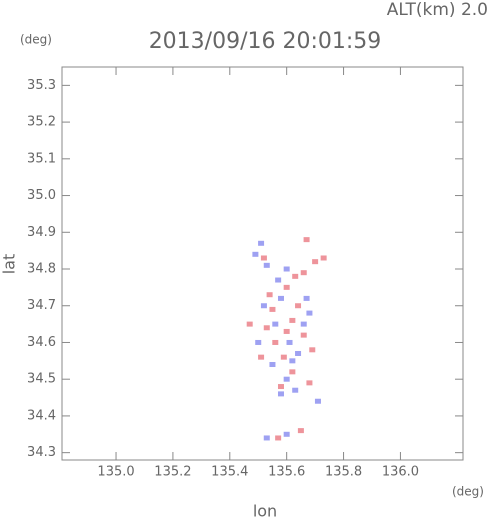 The width and height of the screenshot is (491, 525). Describe the element at coordinates (41, 85) in the screenshot. I see `y-tick-label: 35.3` at that location.